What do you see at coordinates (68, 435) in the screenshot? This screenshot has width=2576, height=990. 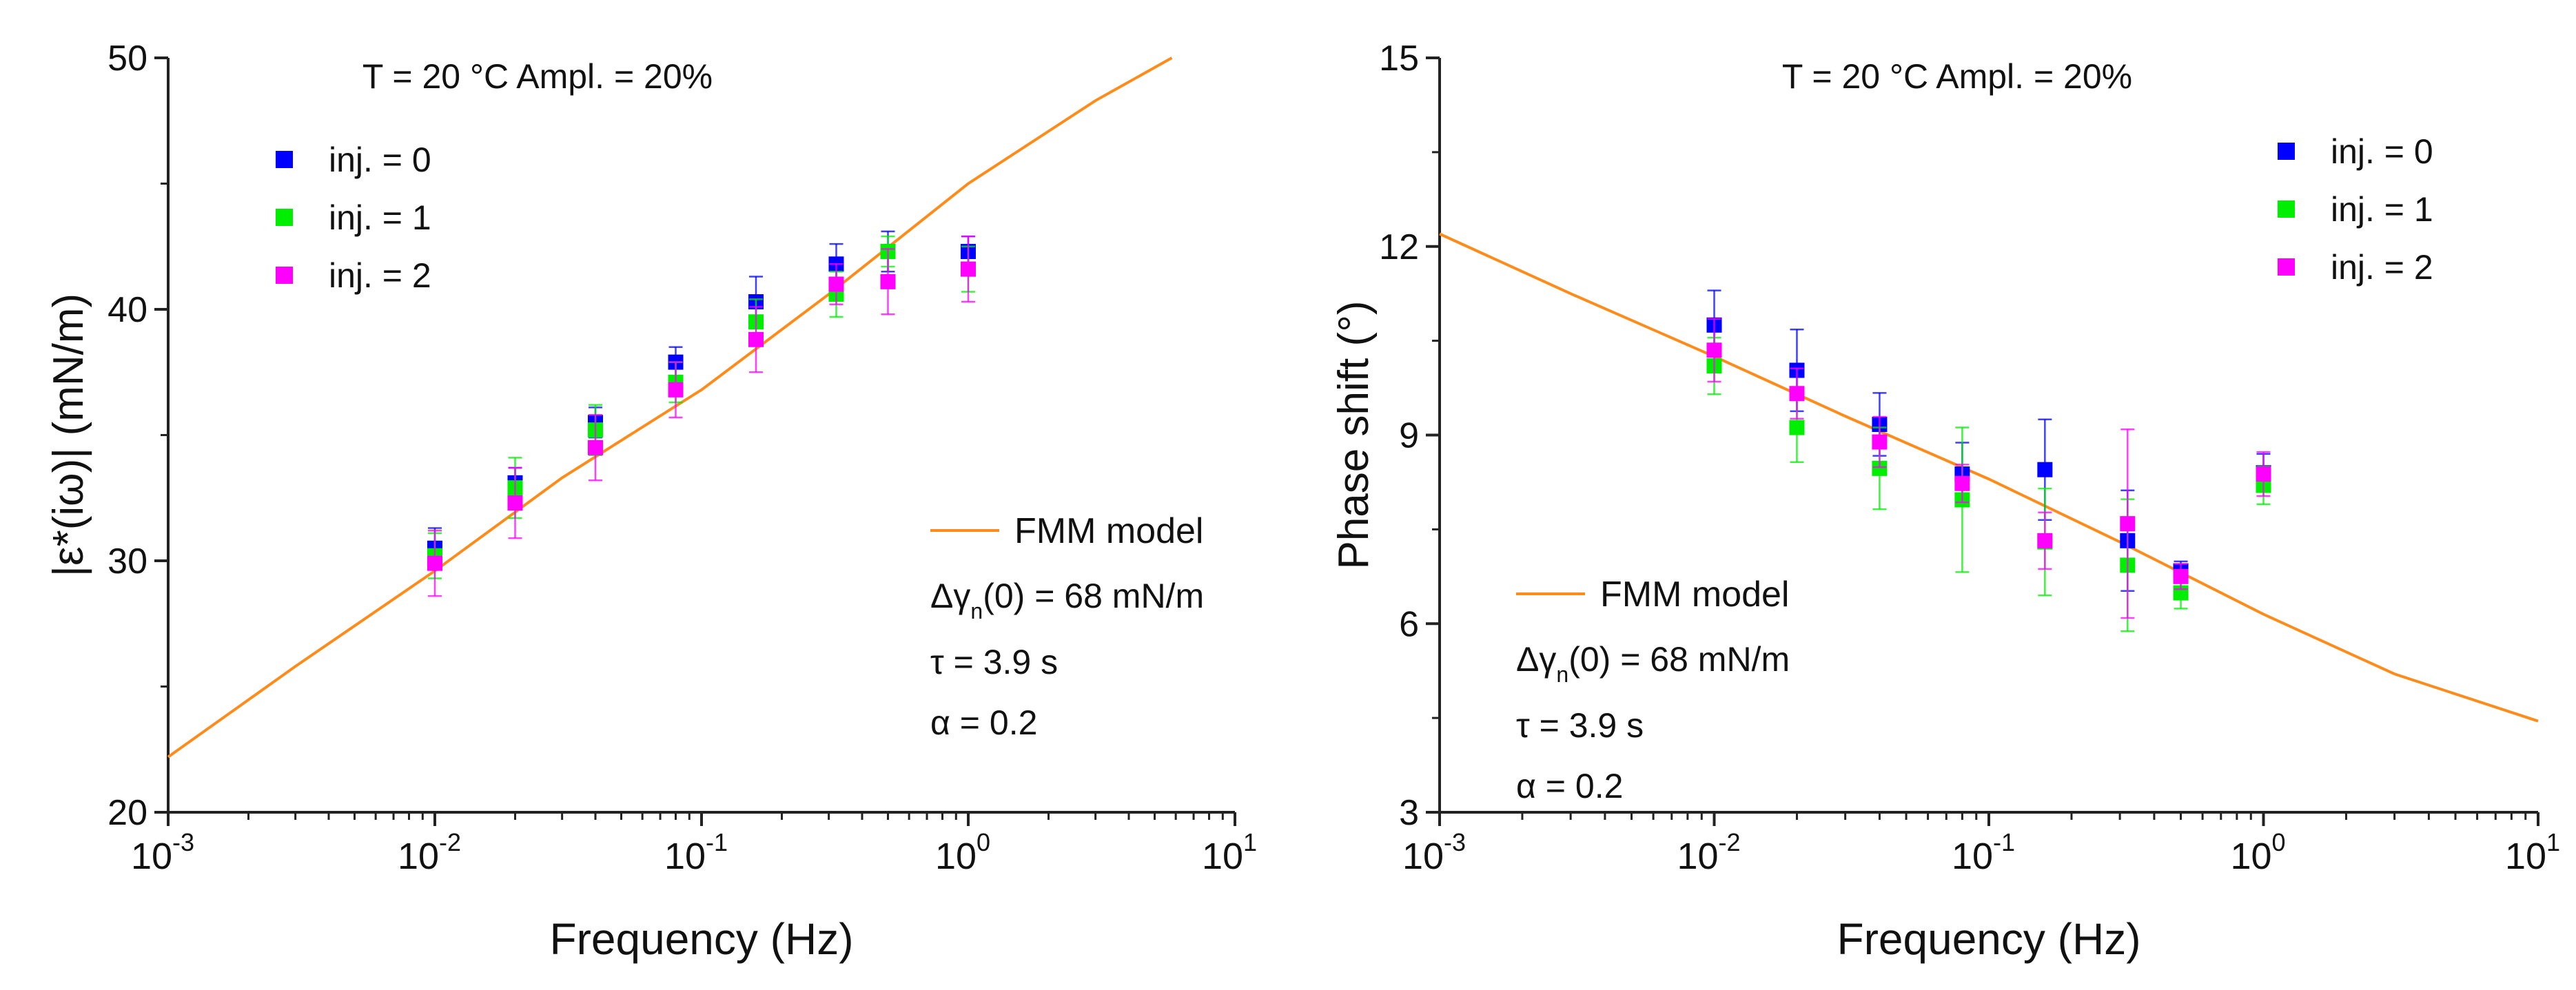 I see `y-axis-title: |ε*(iω)| (mN/m)` at bounding box center [68, 435].